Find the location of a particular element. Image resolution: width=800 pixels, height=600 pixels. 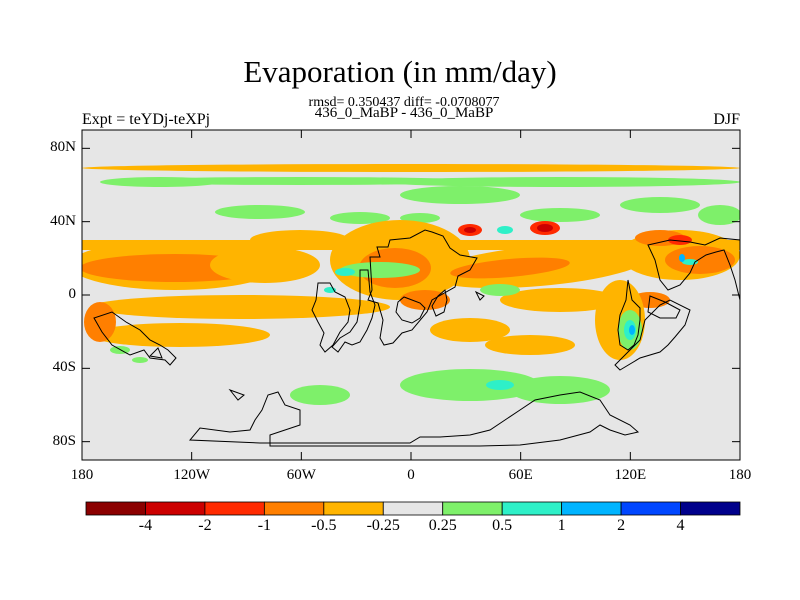

colorbar-label: 0.5 is located at coordinates (502, 525).